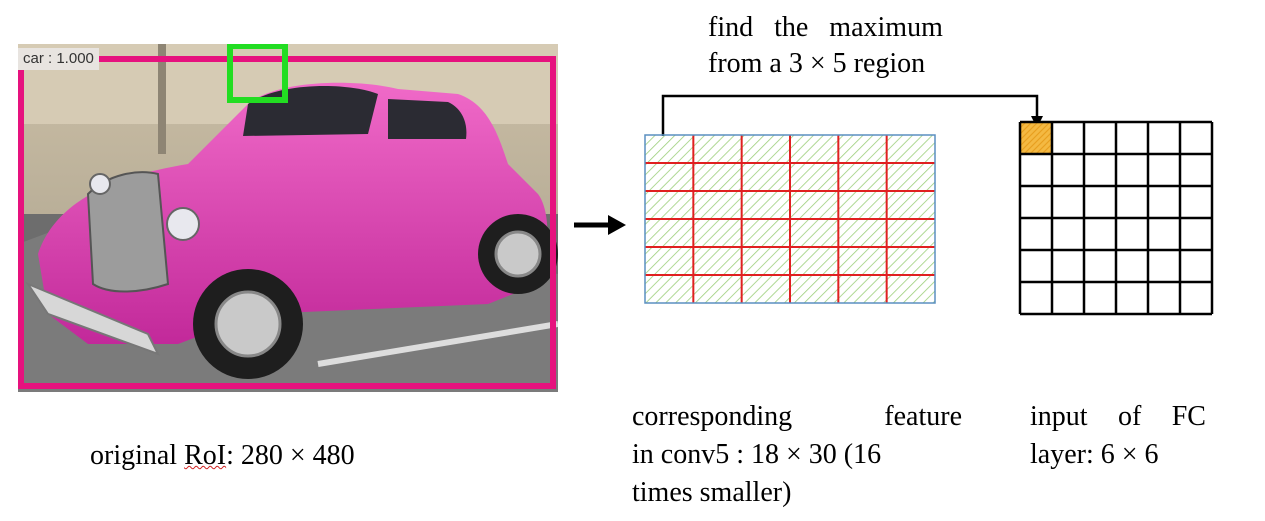 The width and height of the screenshot is (1265, 521). Describe the element at coordinates (712, 492) in the screenshot. I see `feature-caption-line3: times smaller)` at that location.